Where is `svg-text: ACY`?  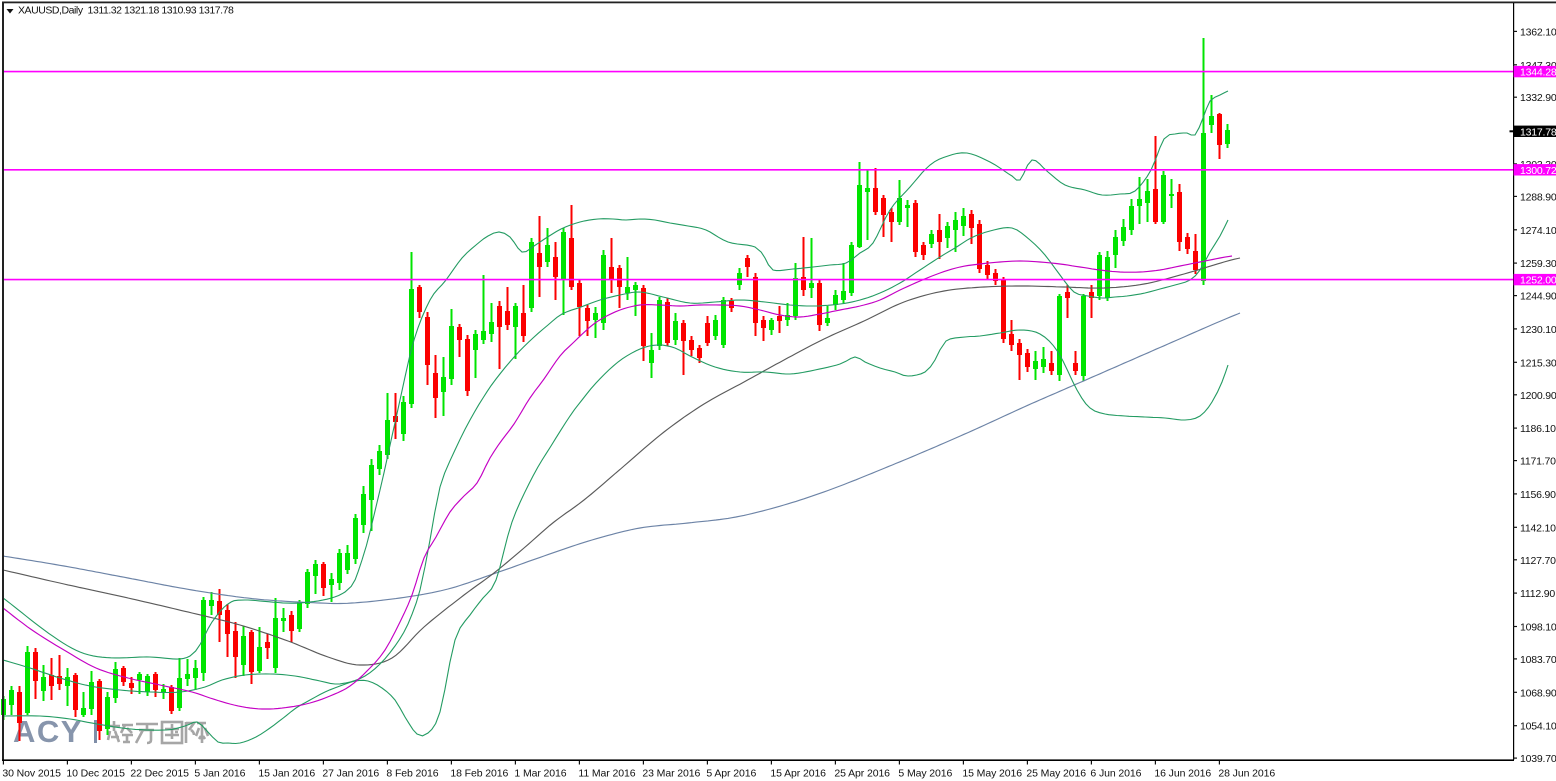
svg-text: ACY is located at coordinates (48, 731).